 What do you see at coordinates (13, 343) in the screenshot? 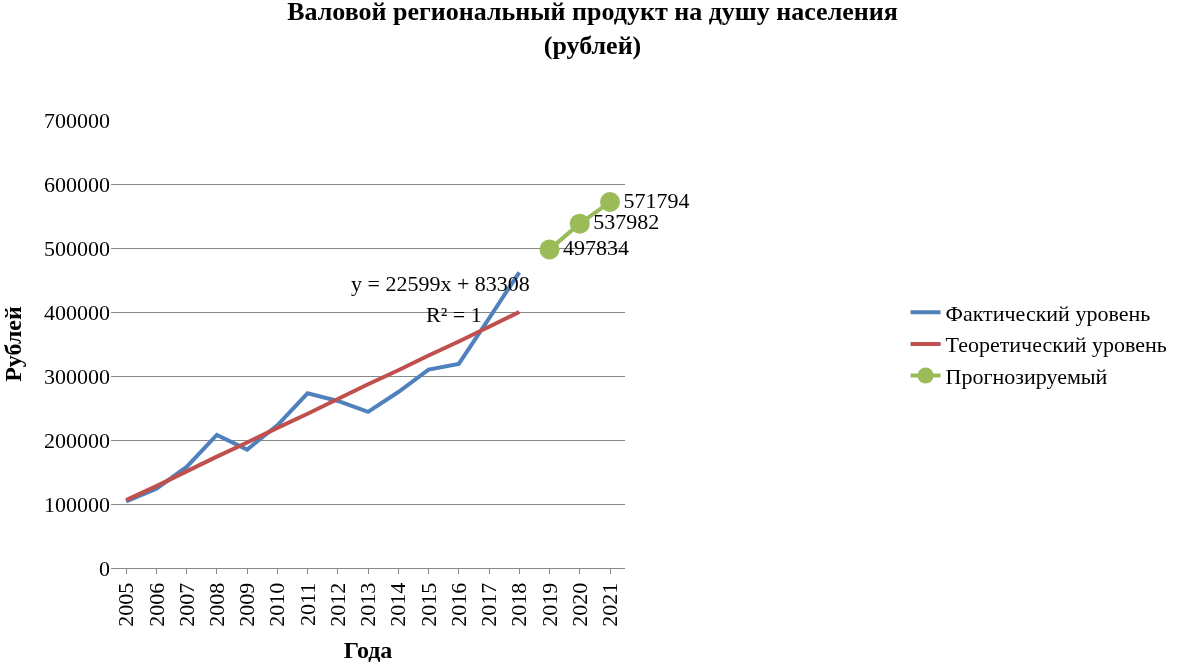
I see `y-axis-title: Рублей` at bounding box center [13, 343].